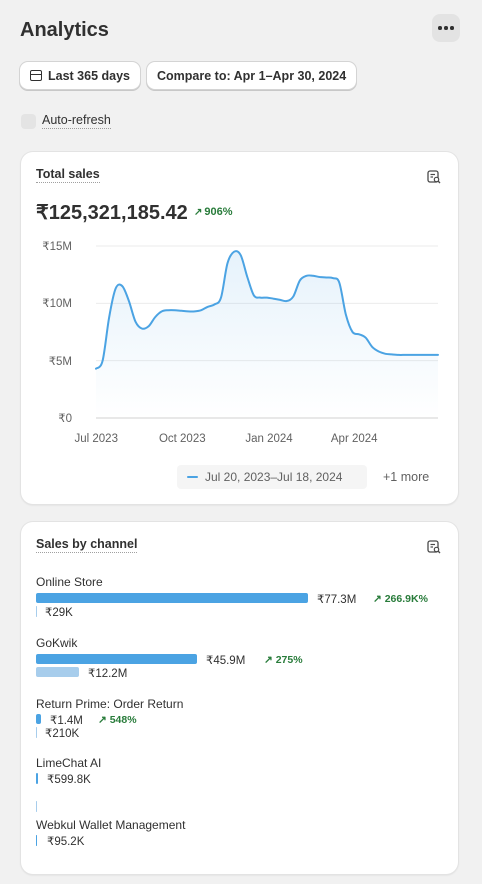 The image size is (482, 884). What do you see at coordinates (59, 613) in the screenshot?
I see `channel-compare-value: ₹29K` at bounding box center [59, 613].